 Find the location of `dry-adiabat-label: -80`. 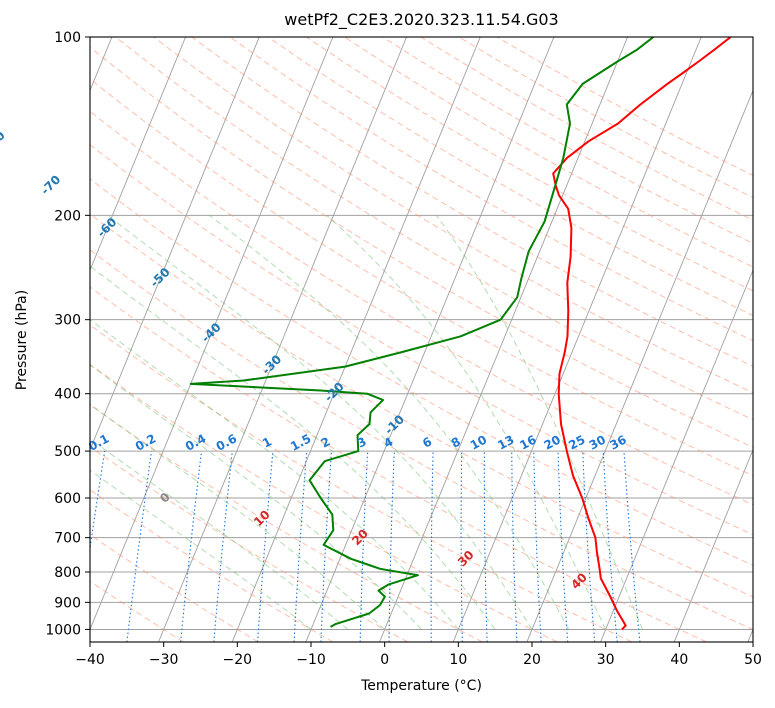

dry-adiabat-label: -80 is located at coordinates (4, 140).